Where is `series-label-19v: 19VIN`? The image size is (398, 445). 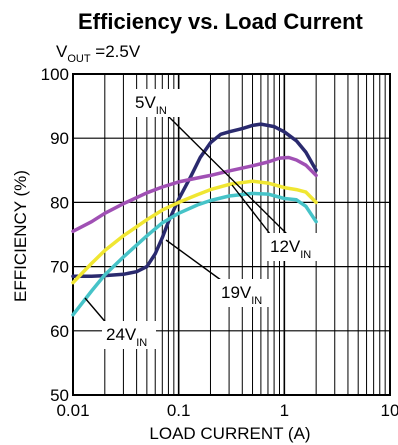
series-label-19v: 19VIN is located at coordinates (241, 295).